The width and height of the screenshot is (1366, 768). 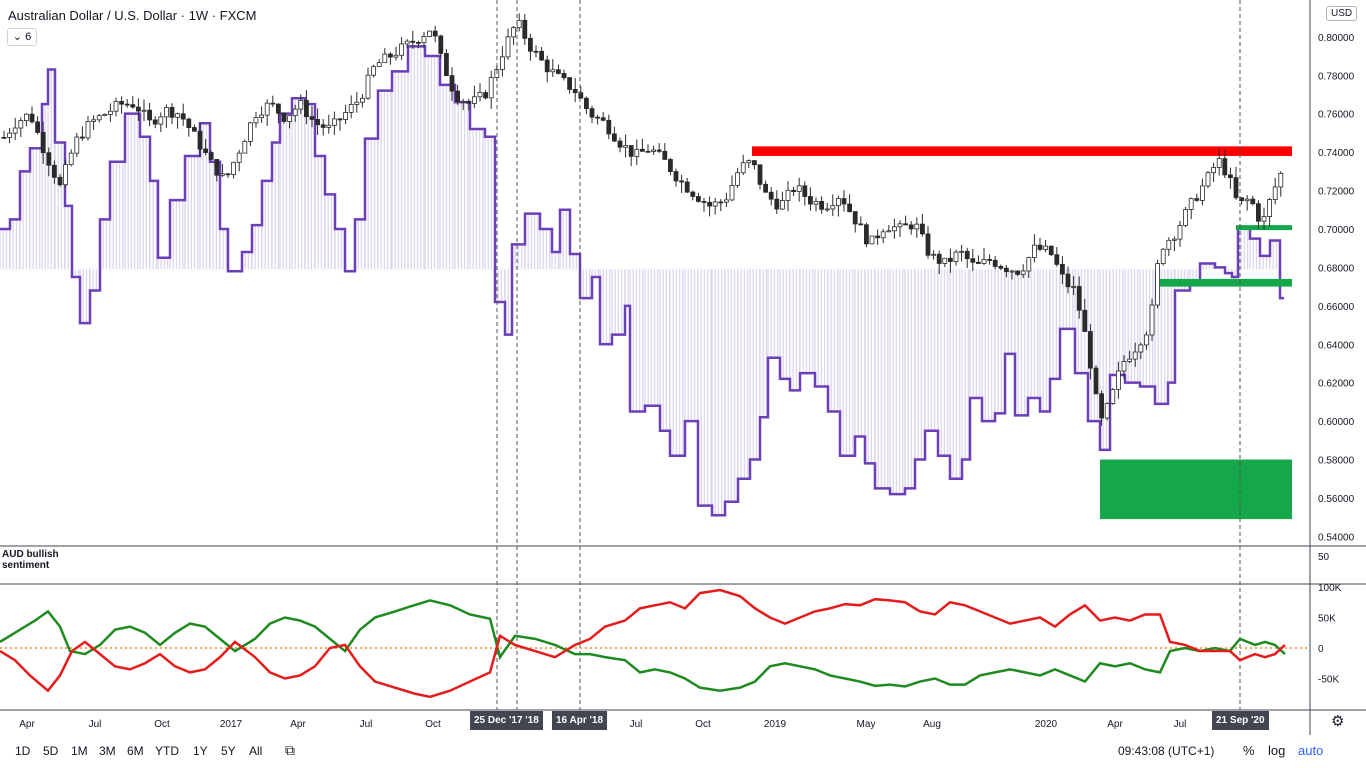 What do you see at coordinates (580, 720) in the screenshot?
I see `date-marker: 16 Apr '18` at bounding box center [580, 720].